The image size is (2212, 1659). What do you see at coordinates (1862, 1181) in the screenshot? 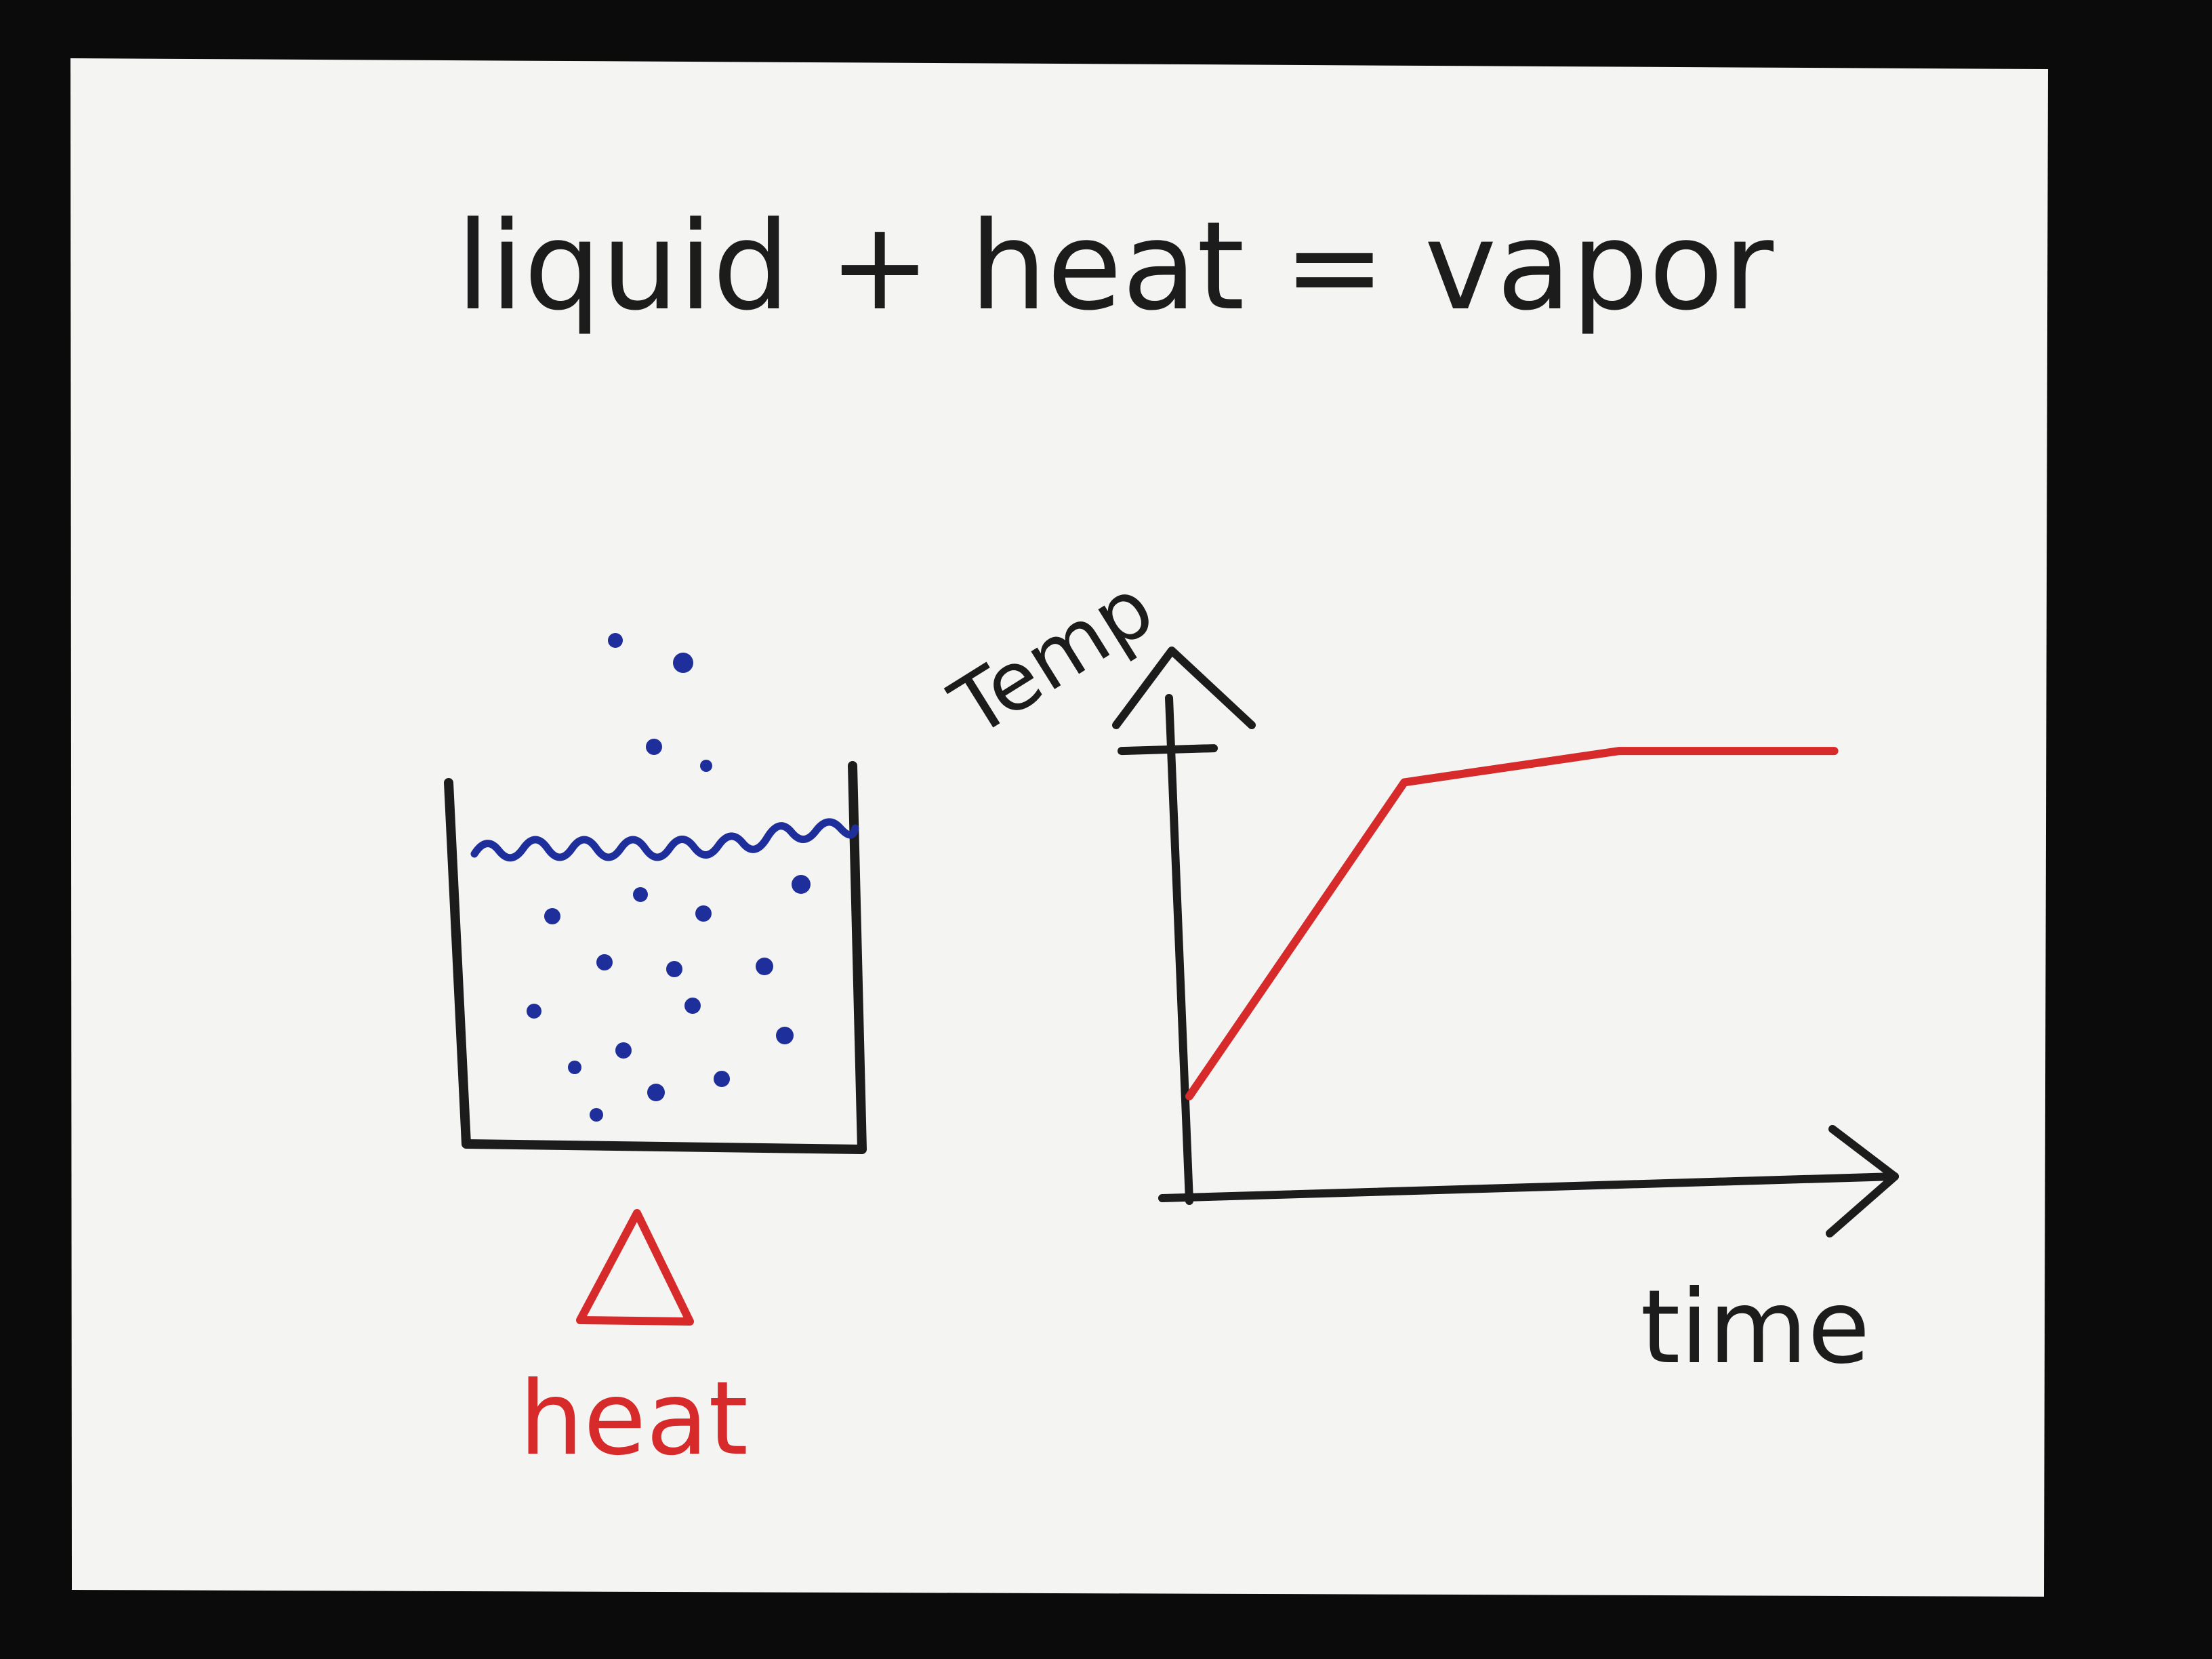
I see `x-axis-arrow-icon` at bounding box center [1862, 1181].